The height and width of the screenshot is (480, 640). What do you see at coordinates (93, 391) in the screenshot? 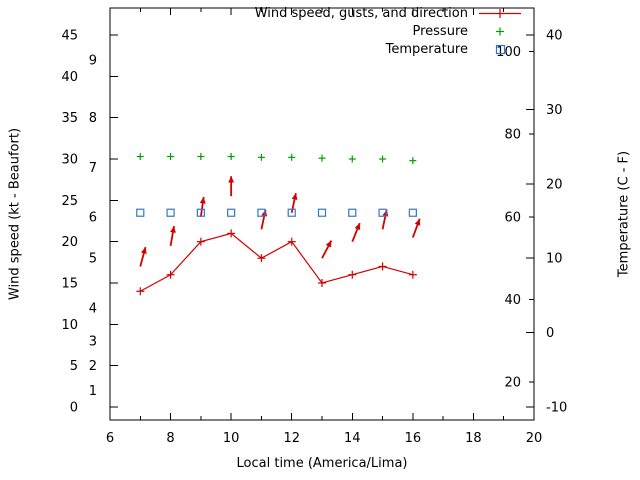
I see `svg-text: 1` at bounding box center [93, 391].